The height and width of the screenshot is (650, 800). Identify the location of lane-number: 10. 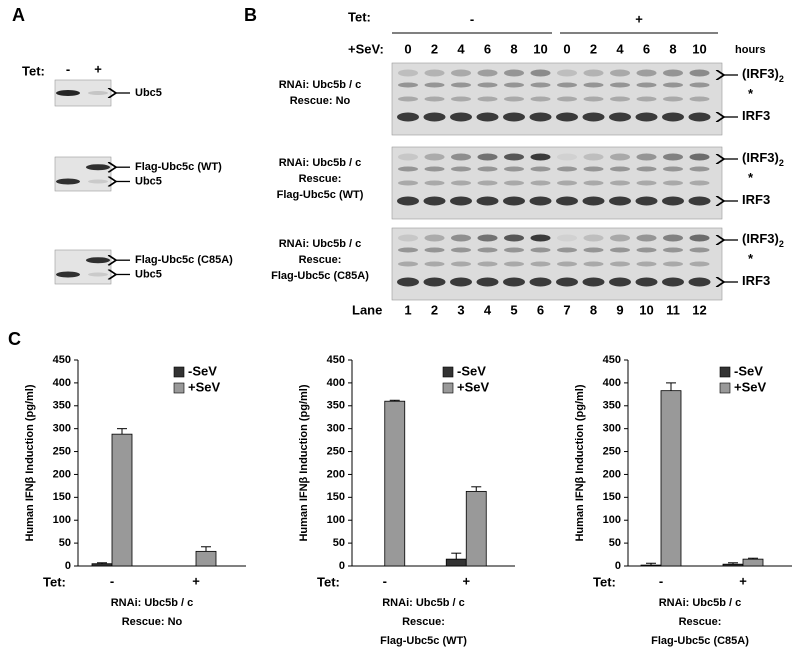
(646, 309).